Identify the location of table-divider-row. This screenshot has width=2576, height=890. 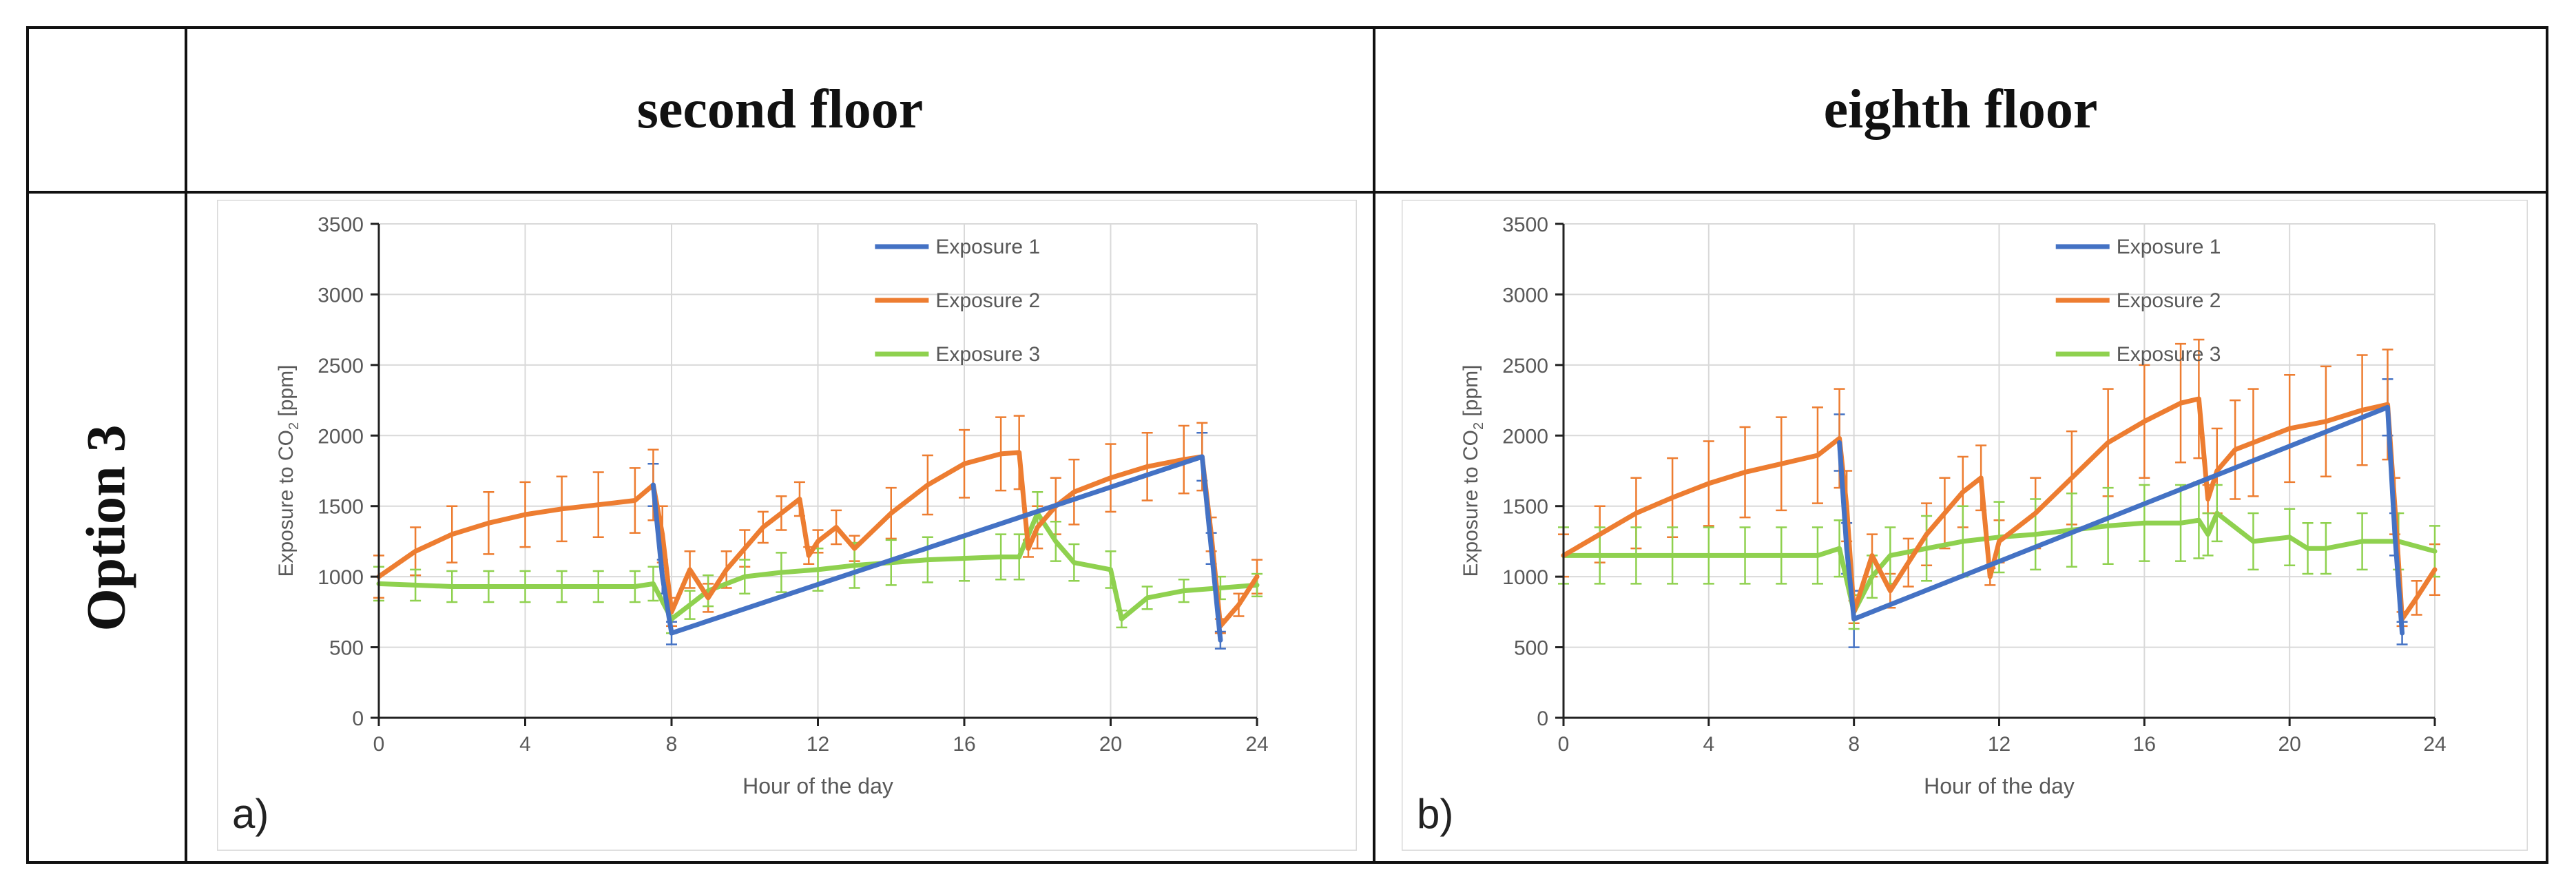
(1287, 192).